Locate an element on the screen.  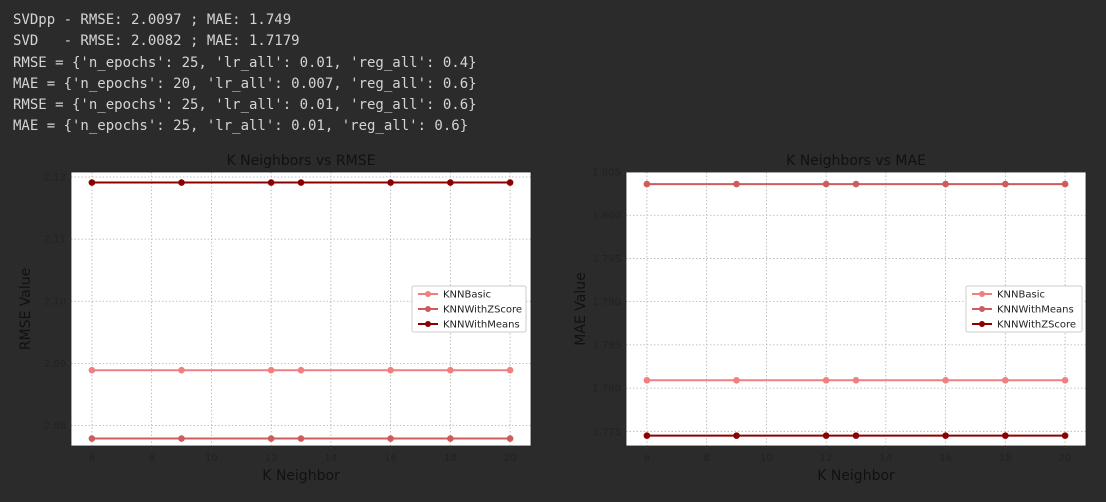
mae-y-tick-label: 1.785 is located at coordinates (606, 345).